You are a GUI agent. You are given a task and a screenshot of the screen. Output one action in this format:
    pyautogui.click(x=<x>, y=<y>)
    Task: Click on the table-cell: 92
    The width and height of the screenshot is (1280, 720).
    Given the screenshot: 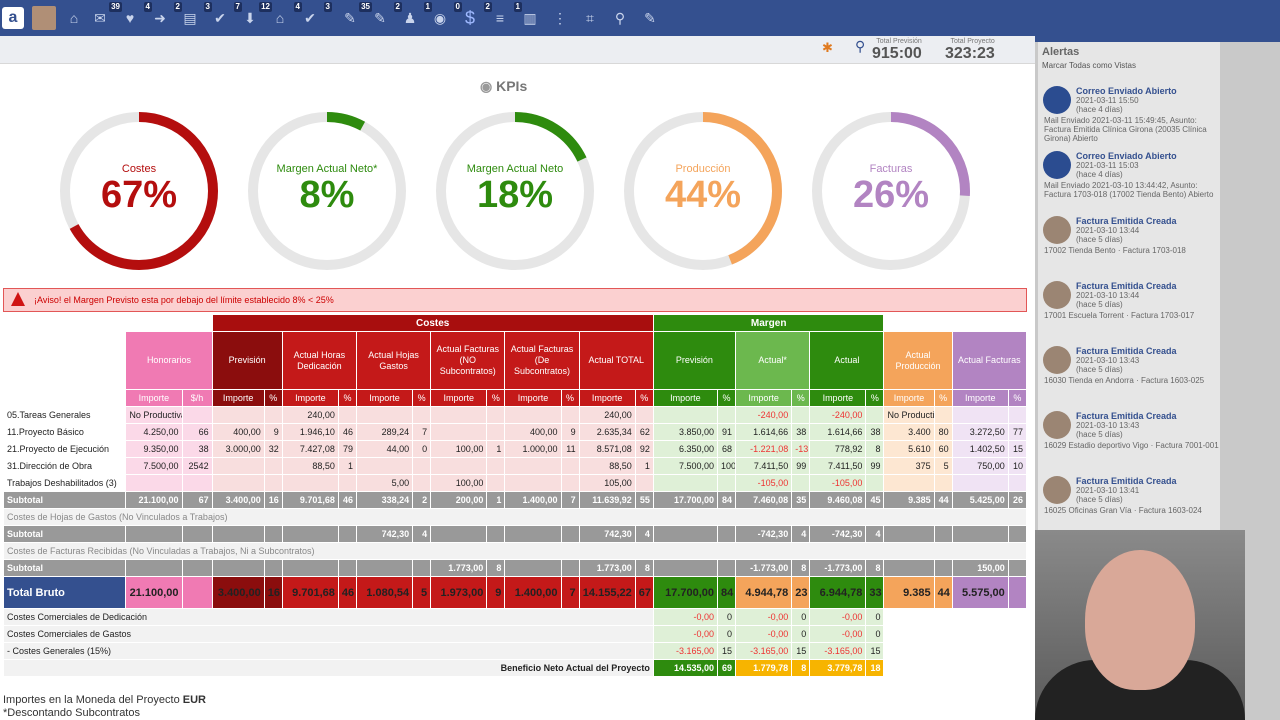 What is the action you would take?
    pyautogui.click(x=644, y=449)
    